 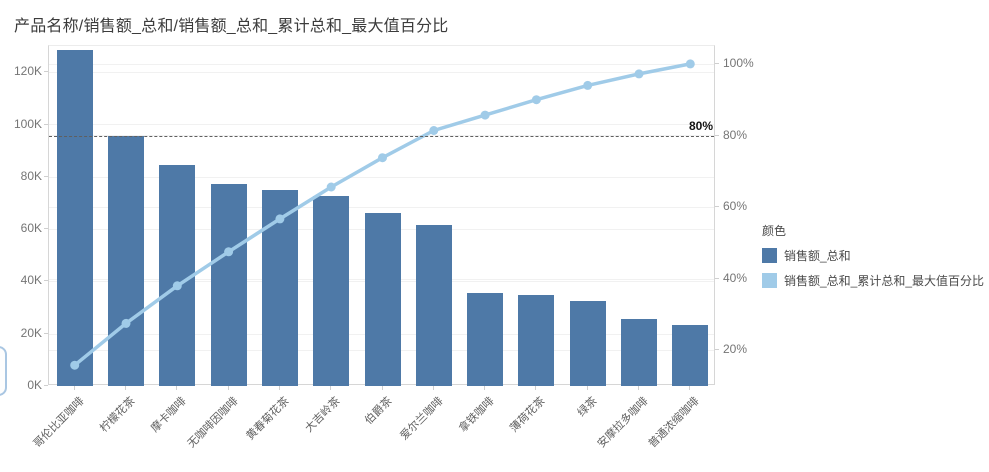 I want to click on x-label-text: 哥伦比亚咖啡, so click(x=59, y=423).